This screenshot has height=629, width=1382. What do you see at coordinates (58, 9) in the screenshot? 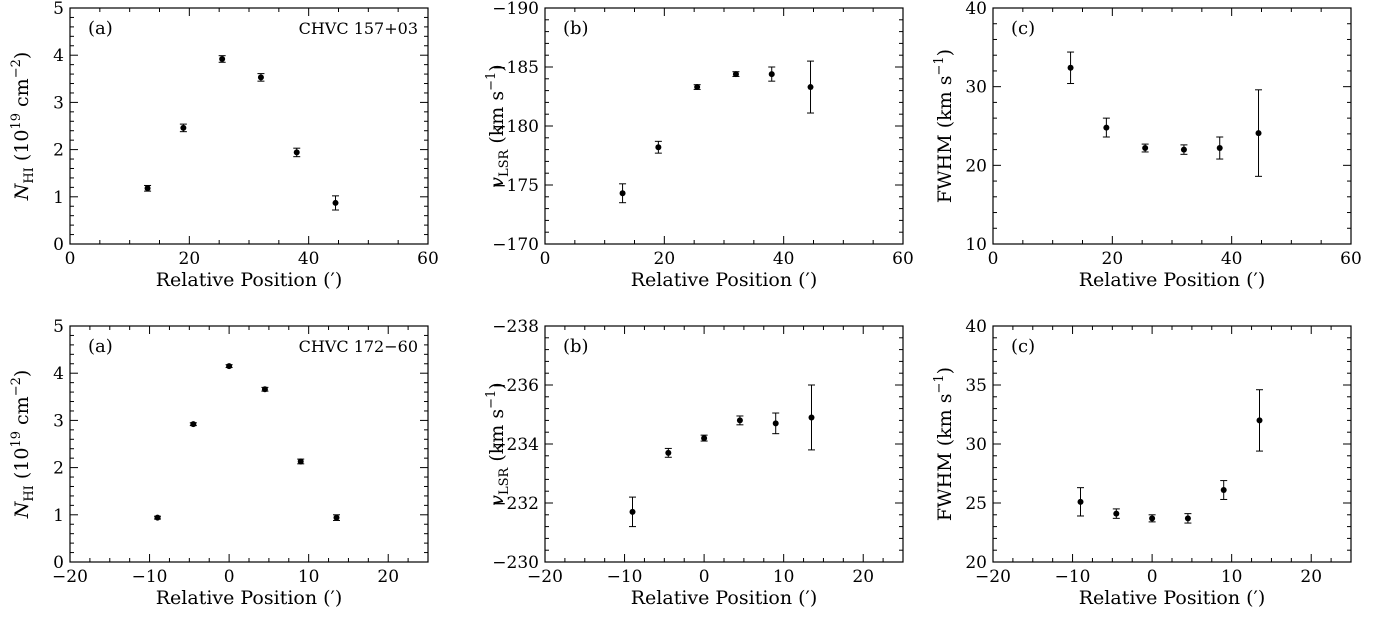
I see `y-tick-label: 5` at bounding box center [58, 9].